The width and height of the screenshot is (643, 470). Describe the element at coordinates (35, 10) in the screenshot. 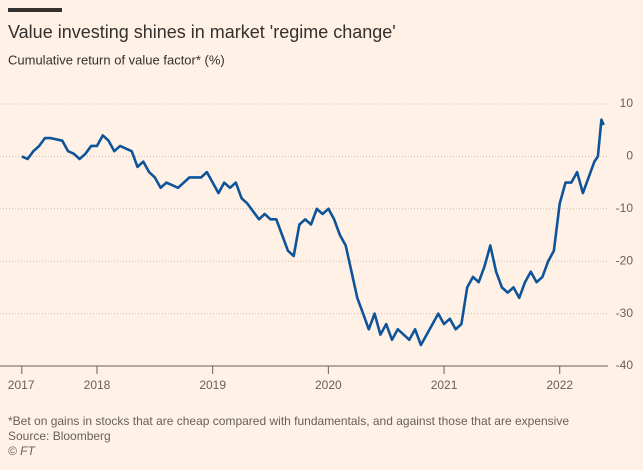

I see `title-bar` at that location.